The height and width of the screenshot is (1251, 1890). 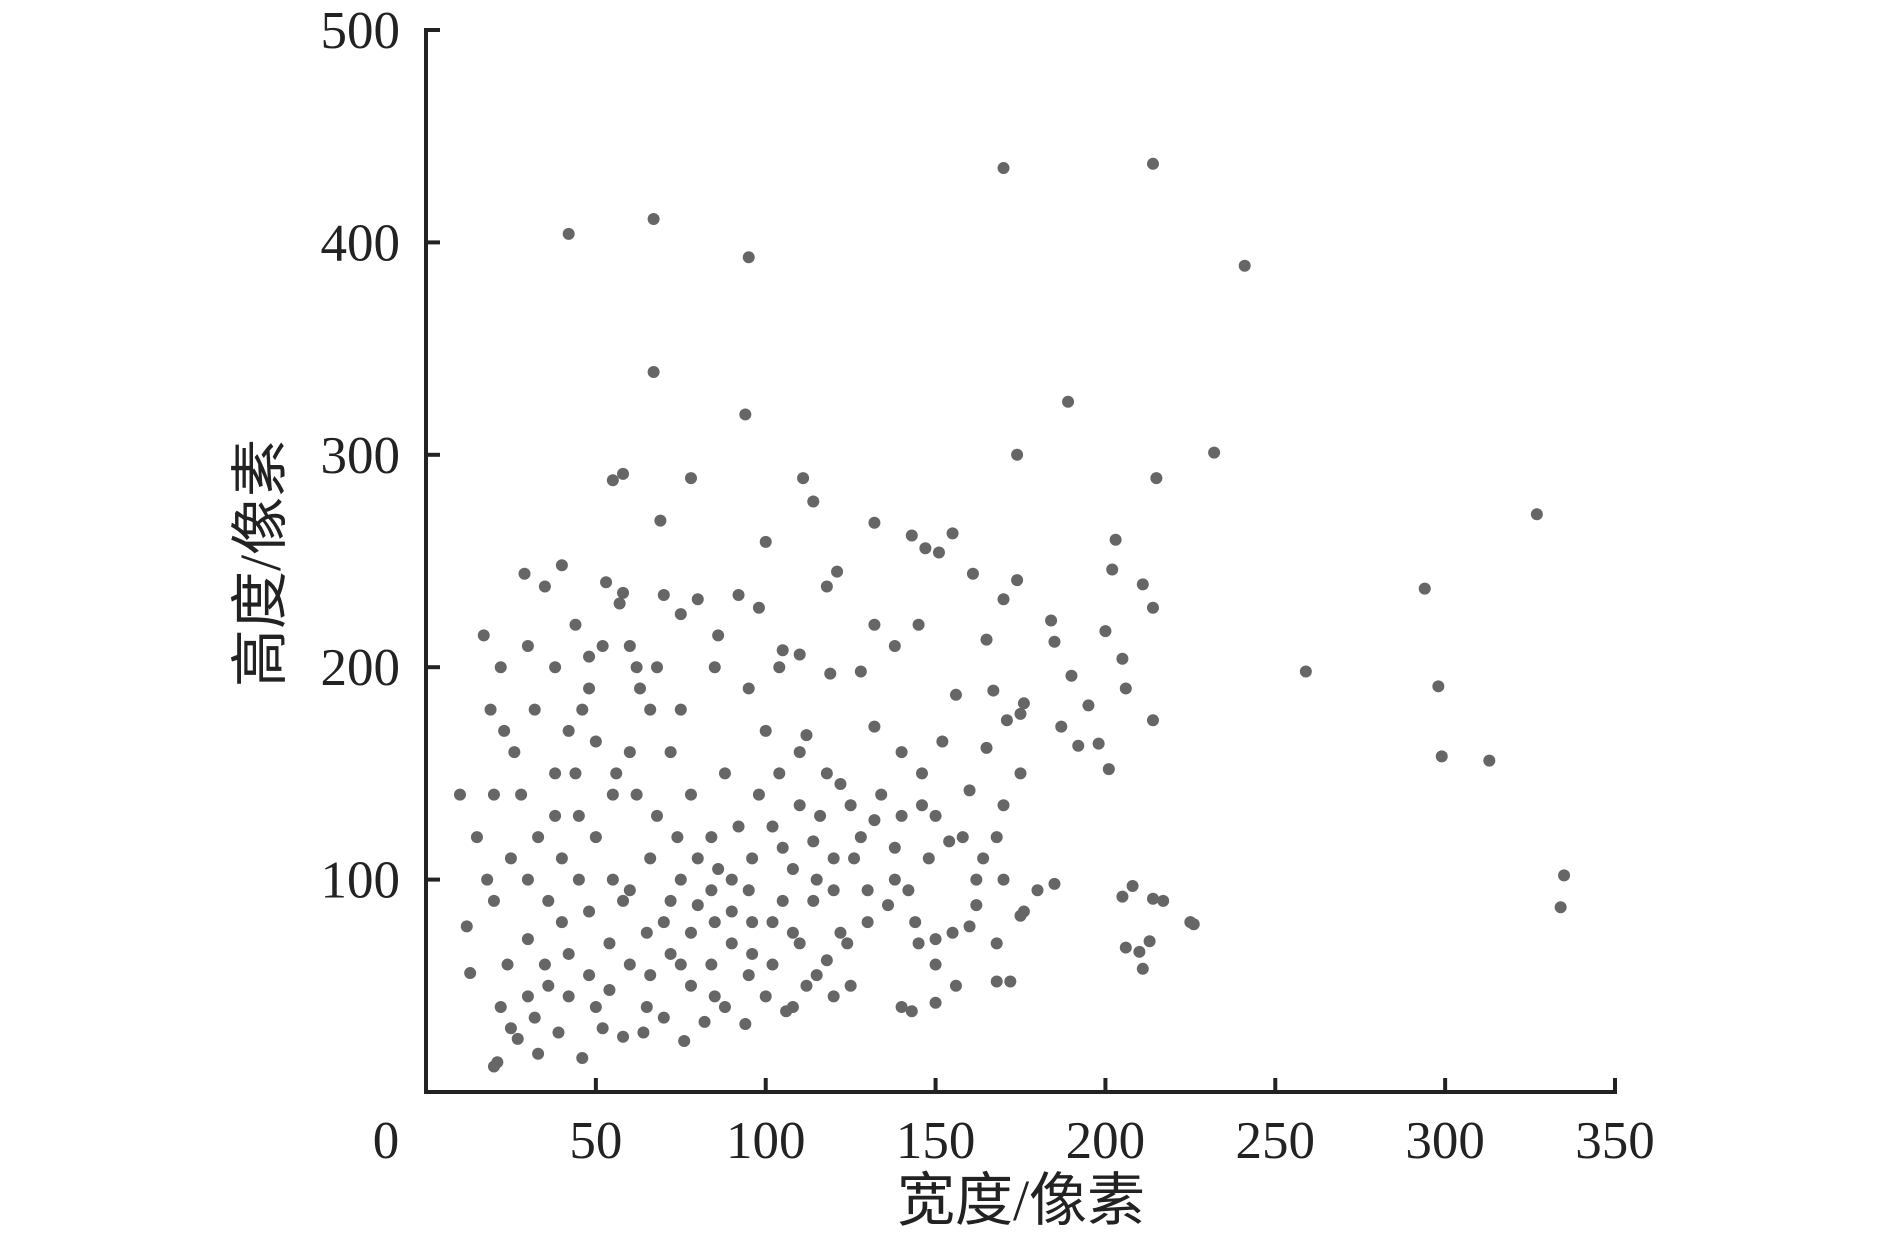 What do you see at coordinates (1445, 1141) in the screenshot?
I see `x-tick-label: 300` at bounding box center [1445, 1141].